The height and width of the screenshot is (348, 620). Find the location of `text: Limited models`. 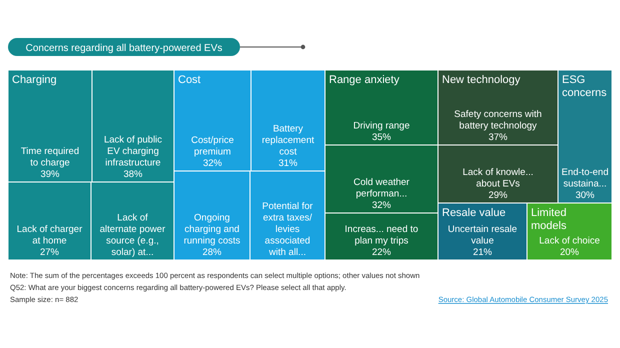

text: Limited models is located at coordinates (548, 219).